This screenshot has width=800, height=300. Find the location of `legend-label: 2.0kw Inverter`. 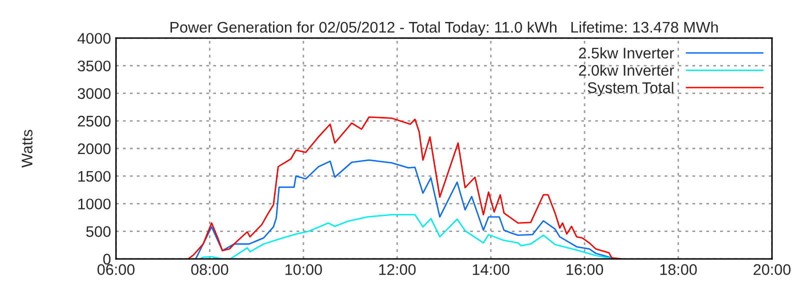

legend-label: 2.0kw Inverter is located at coordinates (626, 70).